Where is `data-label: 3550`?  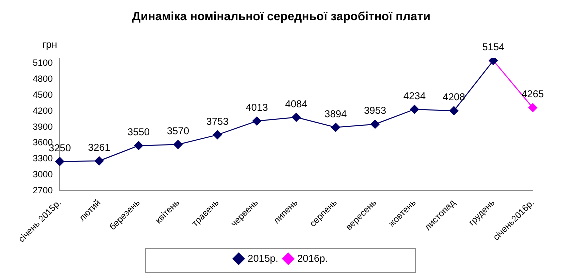 data-label: 3550 is located at coordinates (139, 133).